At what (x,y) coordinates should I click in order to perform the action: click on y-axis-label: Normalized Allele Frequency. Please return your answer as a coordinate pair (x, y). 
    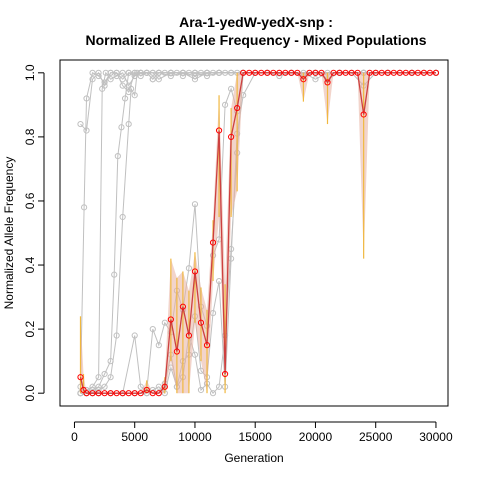
    Looking at the image, I should click on (9, 233).